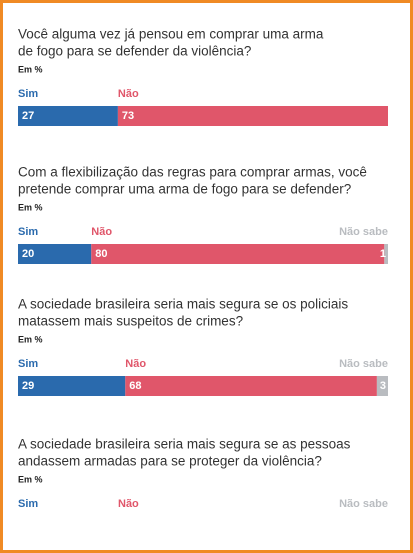 Image resolution: width=413 pixels, height=553 pixels. I want to click on value-label: 80, so click(101, 254).